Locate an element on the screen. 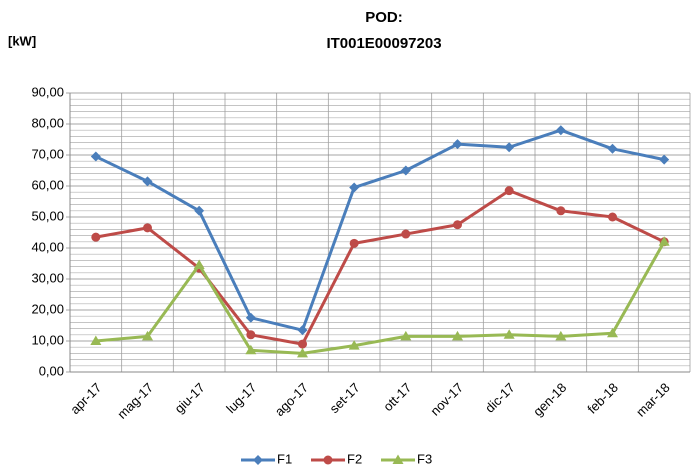  y-tick-label: 70,00 is located at coordinates (47, 153).